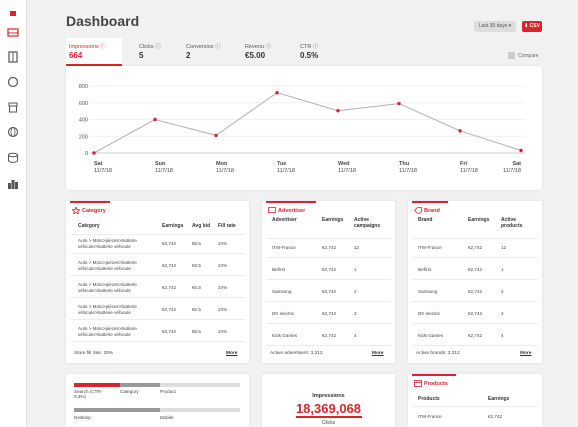 The height and width of the screenshot is (427, 578). Describe the element at coordinates (13, 82) in the screenshot. I see `chat-icon` at that location.